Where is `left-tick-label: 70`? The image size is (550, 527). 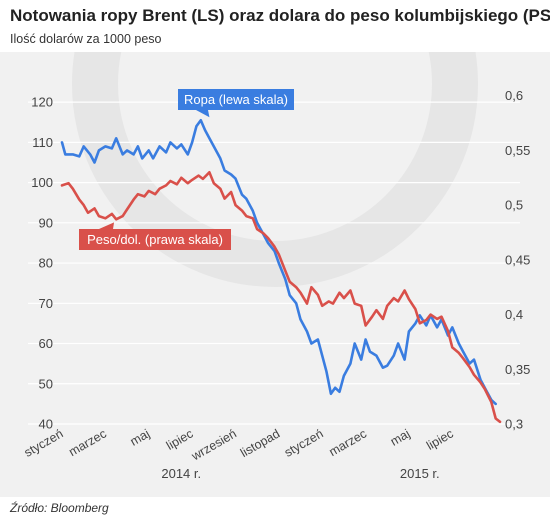
left-tick-label: 70 is located at coordinates (46, 303).